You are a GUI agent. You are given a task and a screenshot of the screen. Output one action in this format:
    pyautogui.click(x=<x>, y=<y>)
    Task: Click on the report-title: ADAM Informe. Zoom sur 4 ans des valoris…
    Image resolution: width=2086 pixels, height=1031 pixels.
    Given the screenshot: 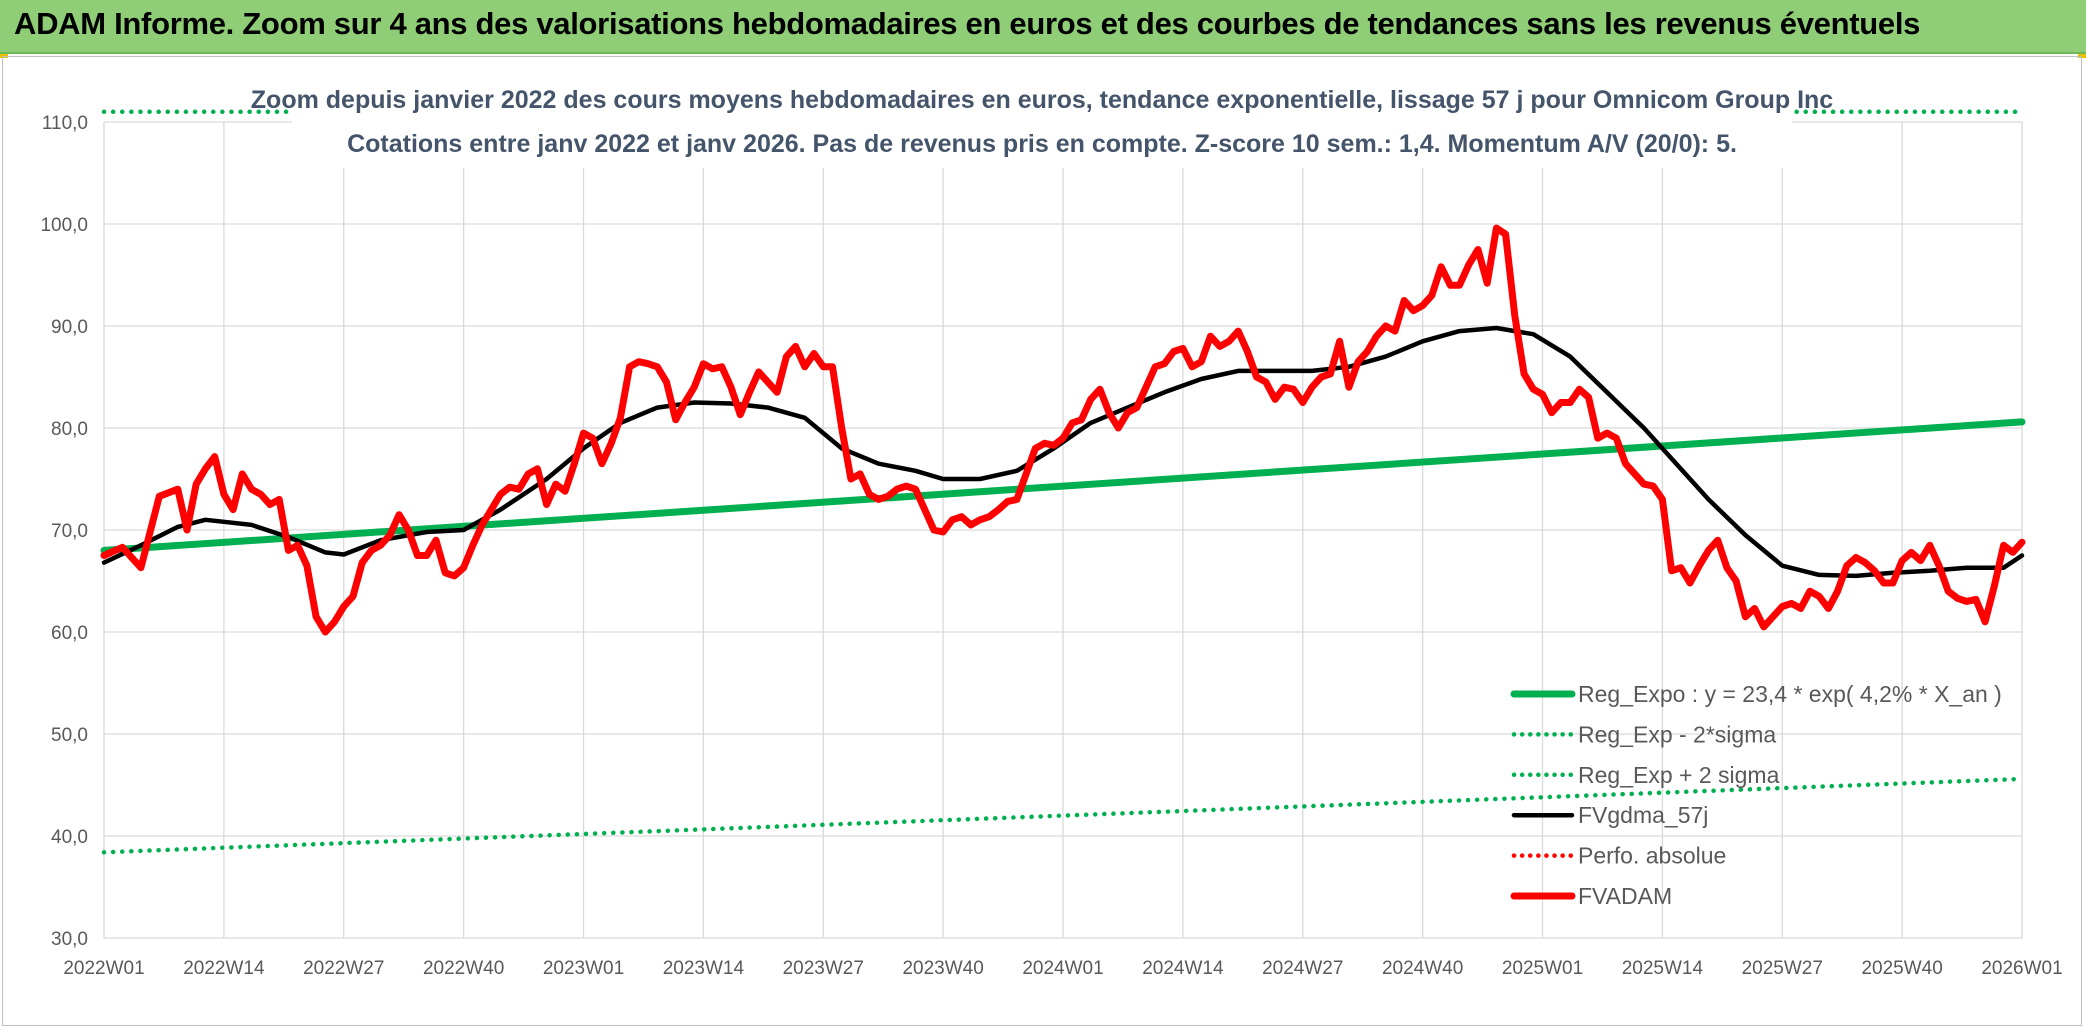 What is the action you would take?
    pyautogui.click(x=967, y=23)
    